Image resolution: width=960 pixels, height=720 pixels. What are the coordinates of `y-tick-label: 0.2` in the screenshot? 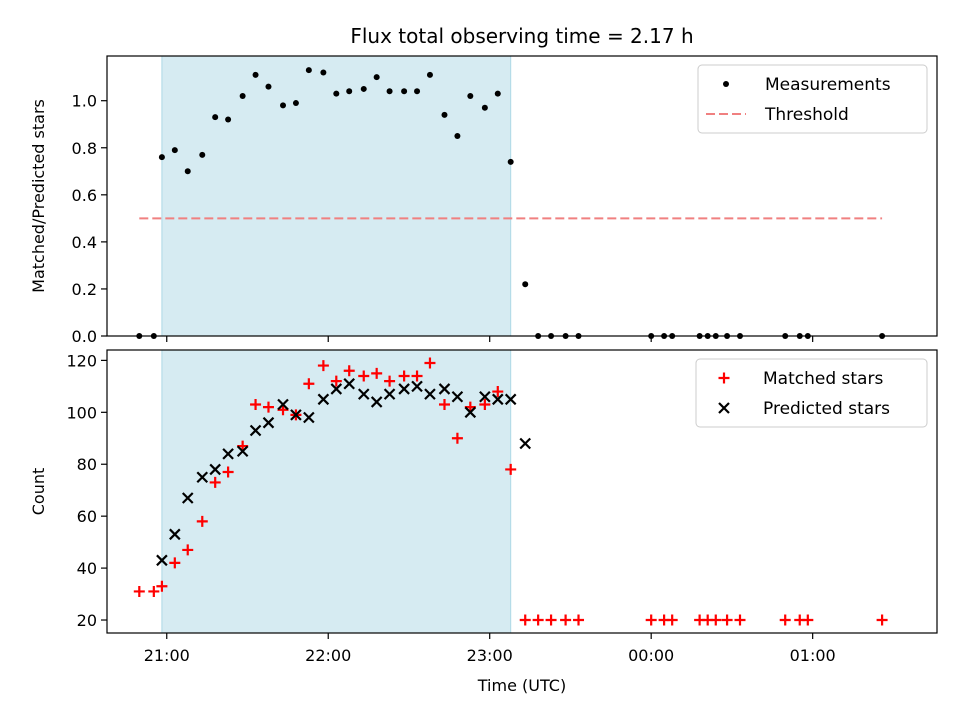 It's located at (84, 289).